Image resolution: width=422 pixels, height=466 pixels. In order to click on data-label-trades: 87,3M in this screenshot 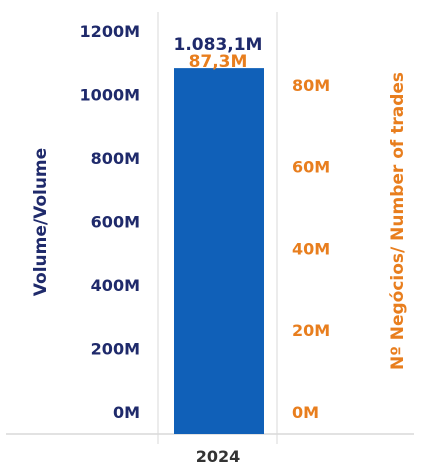, I will do `click(218, 62)`.